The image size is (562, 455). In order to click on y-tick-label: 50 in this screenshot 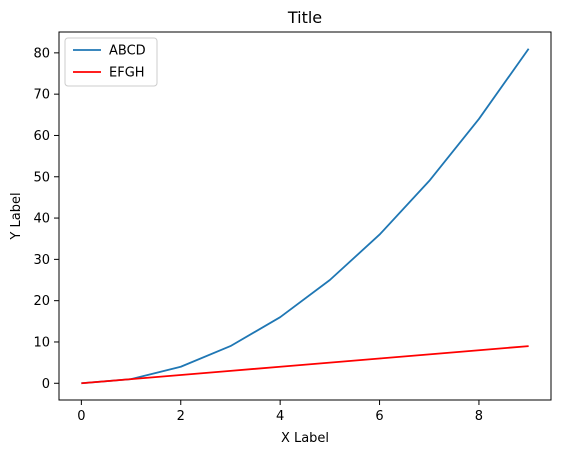, I will do `click(41, 177)`.